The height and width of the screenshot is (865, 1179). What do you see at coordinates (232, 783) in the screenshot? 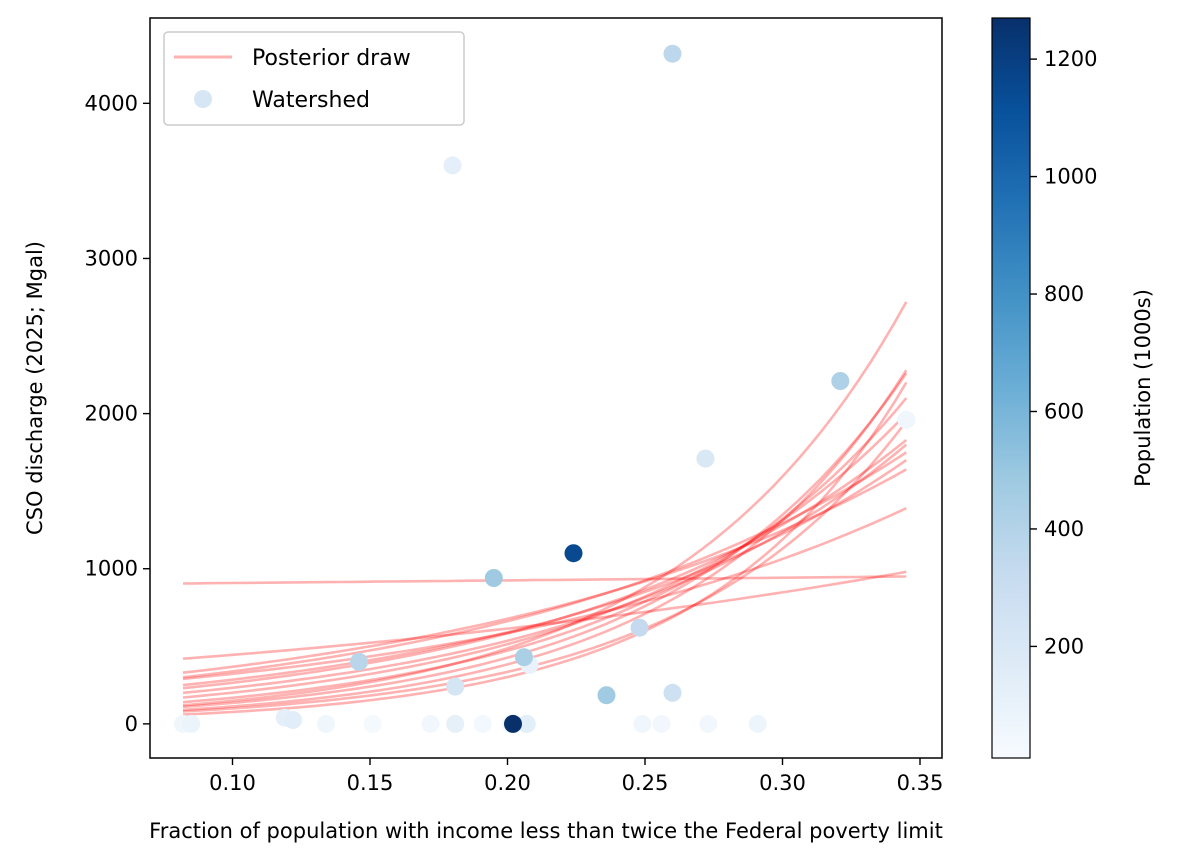
I see `x-tick-label: 0.10` at bounding box center [232, 783].